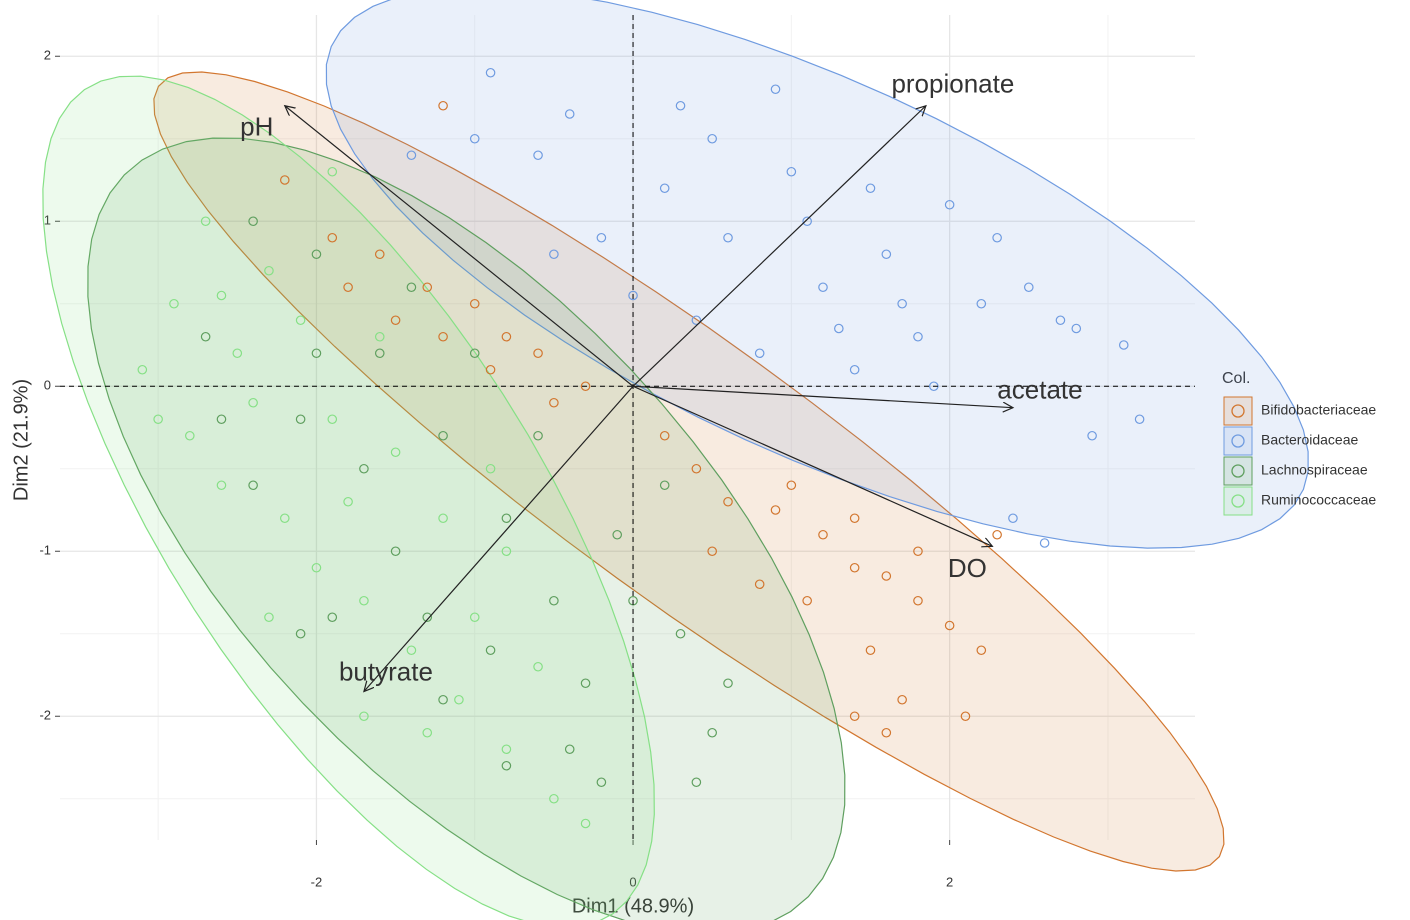 The width and height of the screenshot is (1410, 920). What do you see at coordinates (45, 550) in the screenshot?
I see `y-tick-label: -1` at bounding box center [45, 550].